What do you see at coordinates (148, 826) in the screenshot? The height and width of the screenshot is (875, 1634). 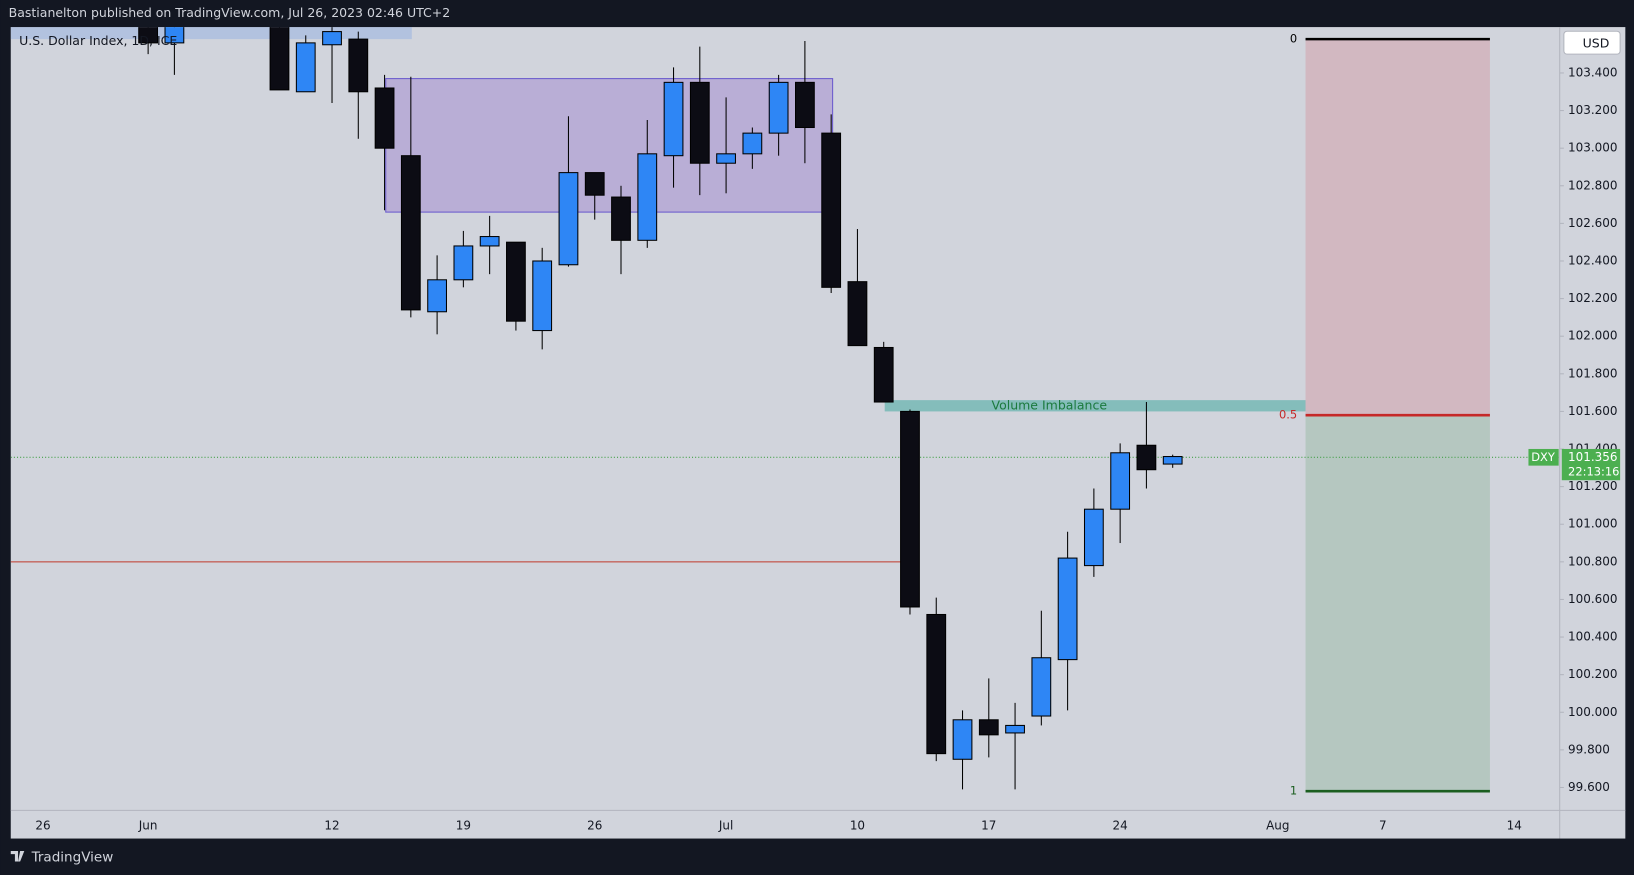 I see `x-tick-label: Jun` at bounding box center [148, 826].